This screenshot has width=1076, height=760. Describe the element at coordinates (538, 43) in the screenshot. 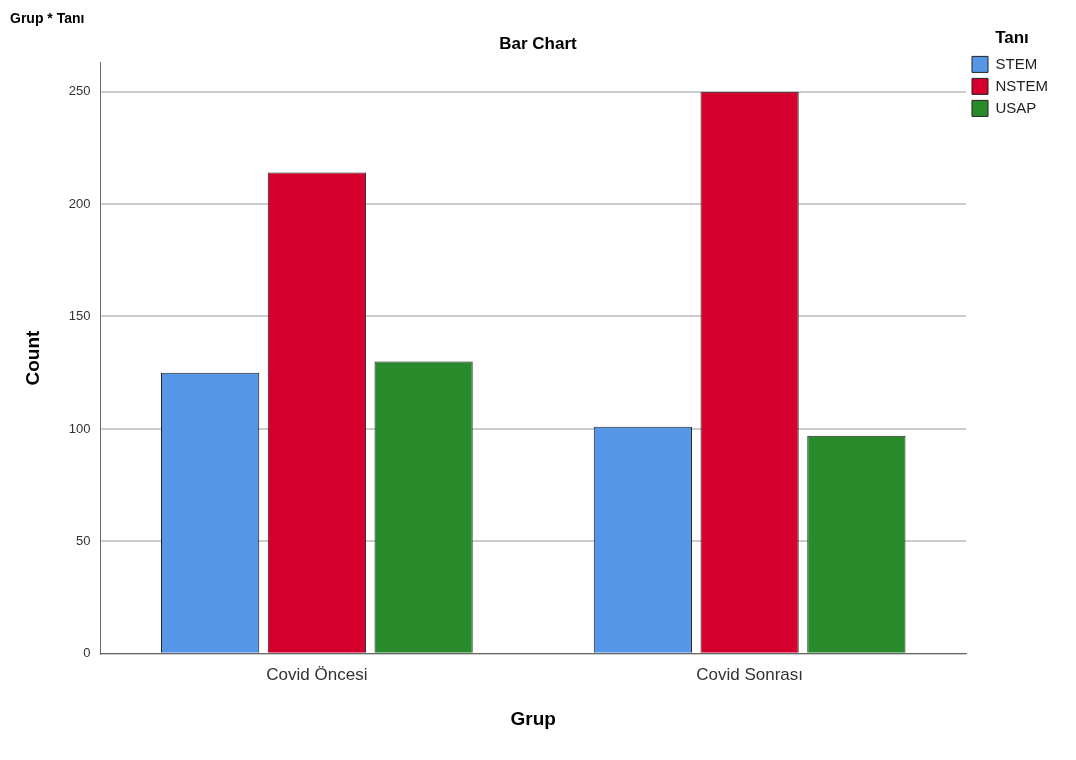

I see `chart-title: Bar Chart` at that location.